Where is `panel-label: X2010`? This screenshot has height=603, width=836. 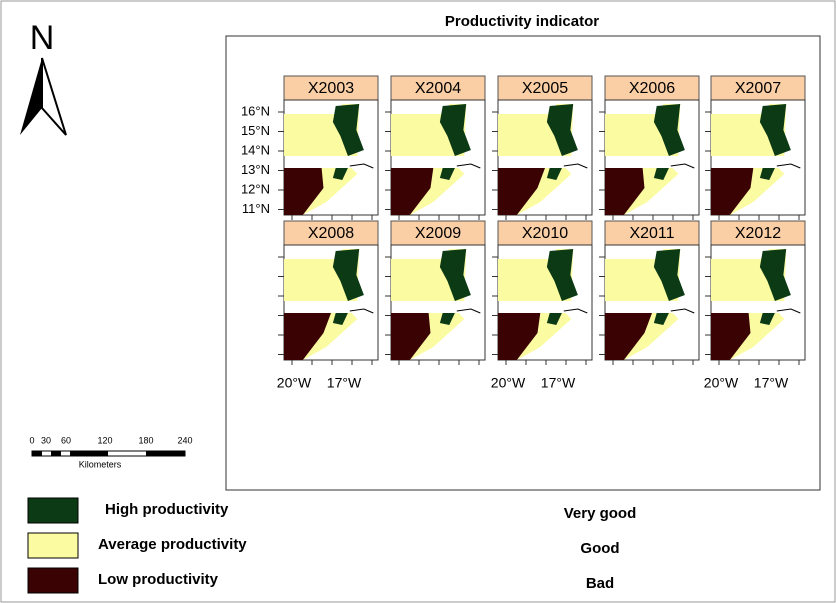
panel-label: X2010 is located at coordinates (545, 233).